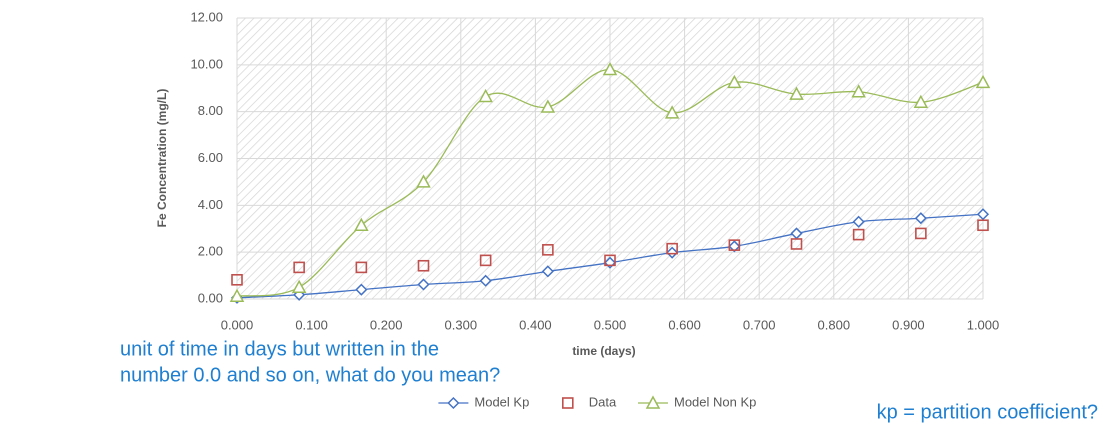 This screenshot has width=1110, height=434. What do you see at coordinates (279, 349) in the screenshot?
I see `annotation: unit of time in days but written in the` at bounding box center [279, 349].